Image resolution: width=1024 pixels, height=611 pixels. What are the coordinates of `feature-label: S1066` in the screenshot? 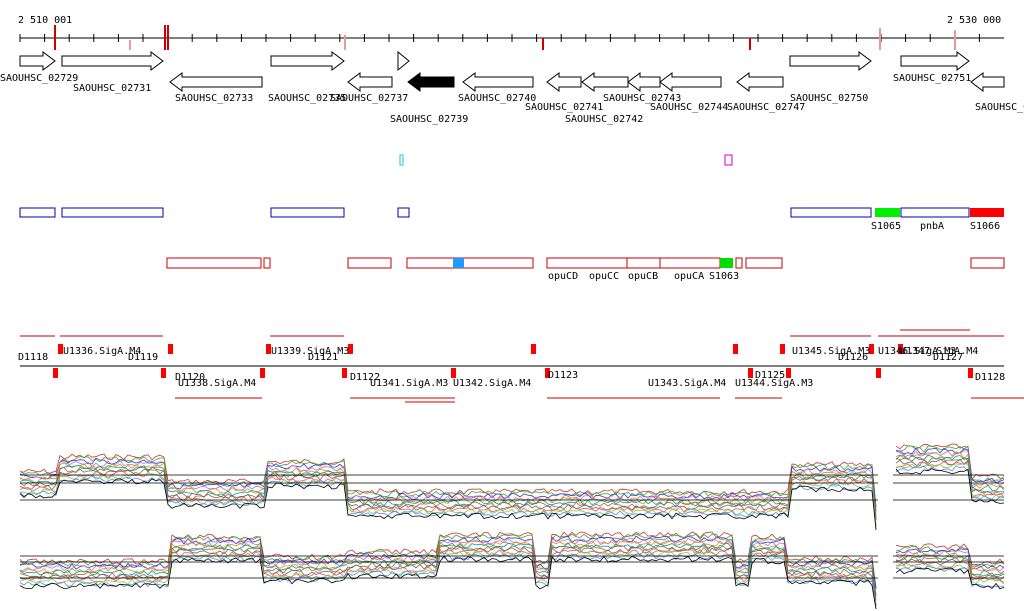 It's located at (985, 226).